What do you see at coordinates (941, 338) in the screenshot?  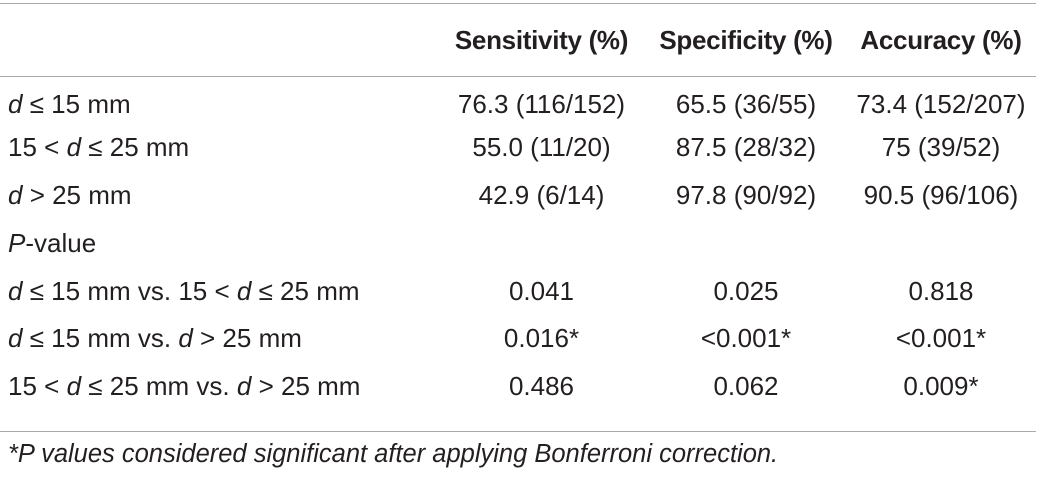 I see `cell-accuracy: <0.001*` at bounding box center [941, 338].